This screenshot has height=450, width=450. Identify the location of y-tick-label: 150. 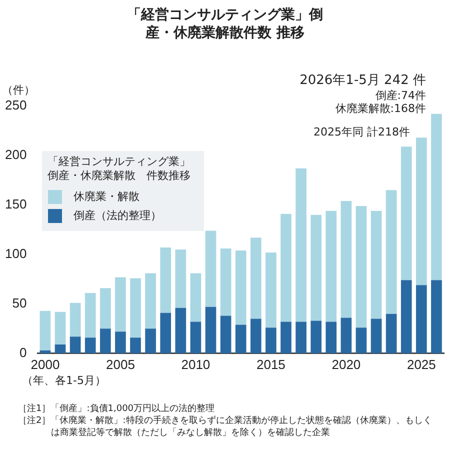
(15, 204).